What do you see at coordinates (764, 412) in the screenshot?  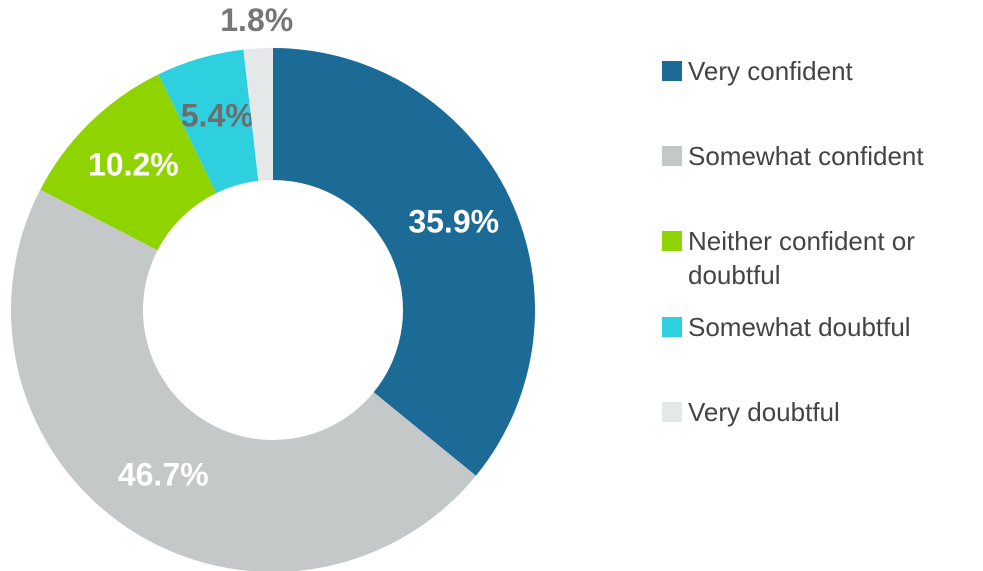 I see `legend-label: Very doubtful` at bounding box center [764, 412].